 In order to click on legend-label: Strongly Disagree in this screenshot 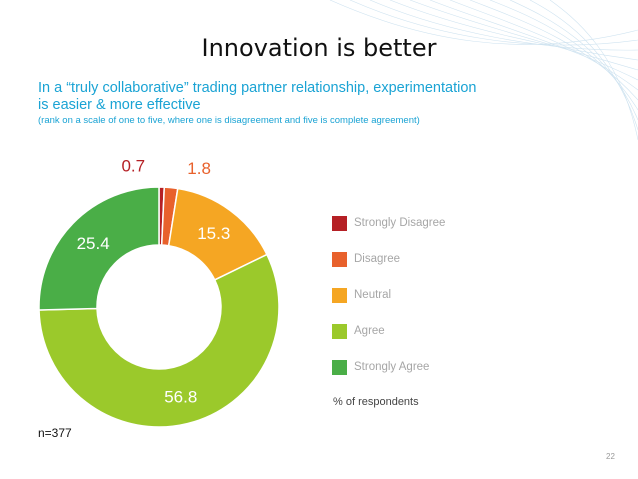, I will do `click(400, 223)`.